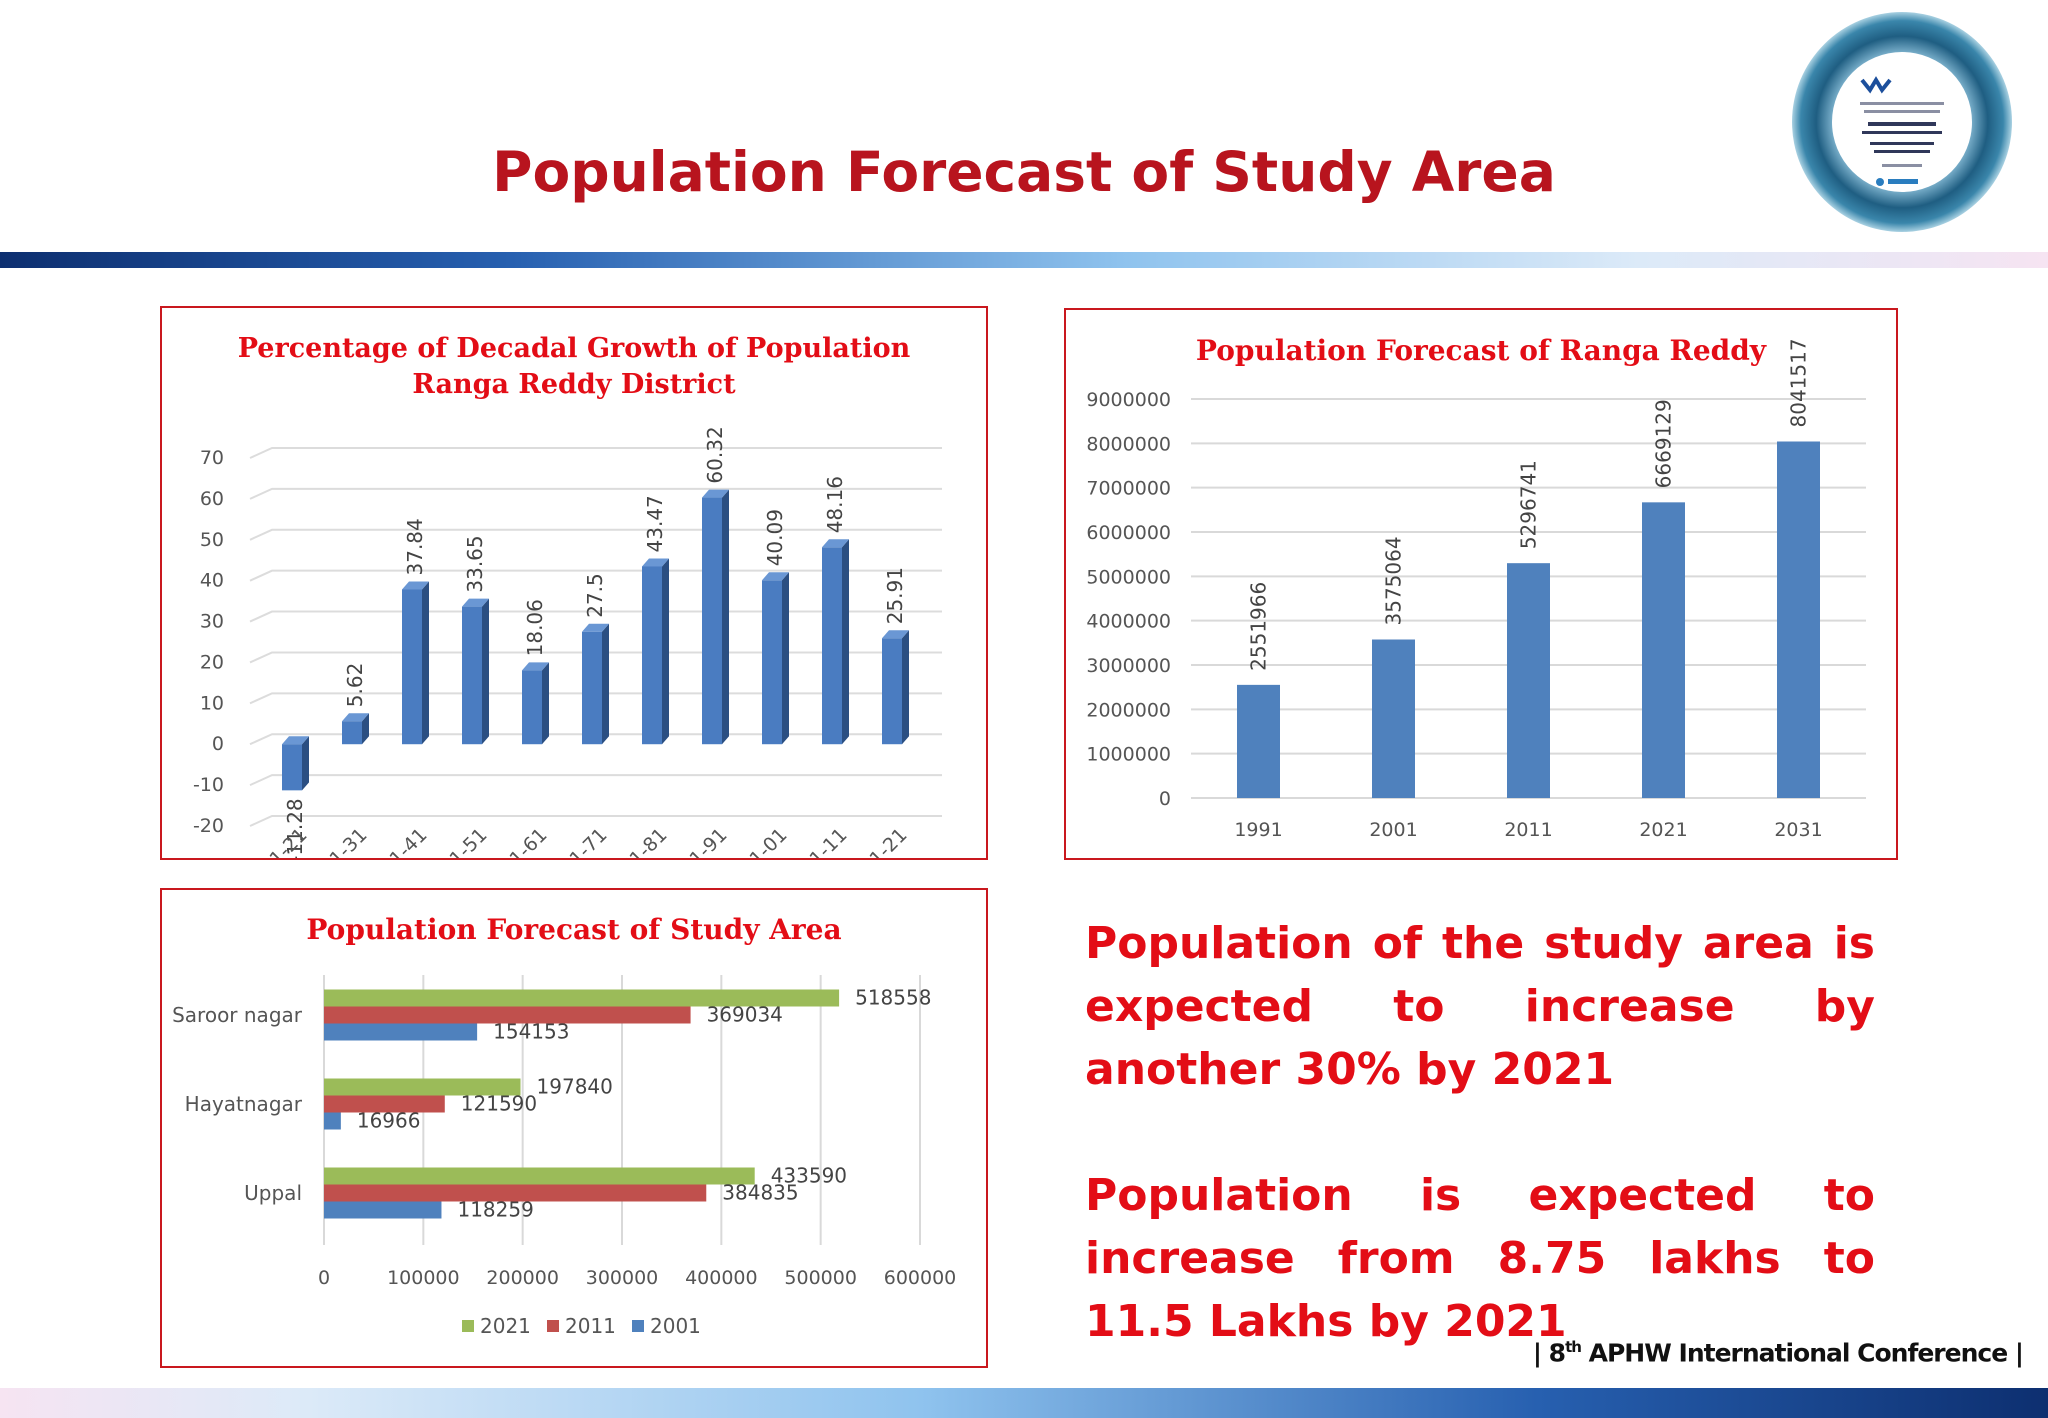  I want to click on conference-footer: | 8th APHW International Conference |, so click(1778, 1352).